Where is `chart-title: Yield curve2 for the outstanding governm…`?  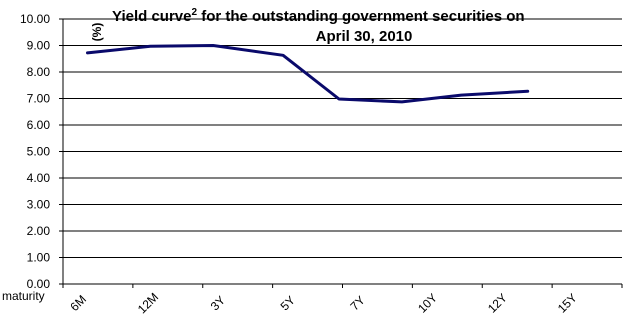
chart-title: Yield curve2 for the outstanding governm… is located at coordinates (318, 16).